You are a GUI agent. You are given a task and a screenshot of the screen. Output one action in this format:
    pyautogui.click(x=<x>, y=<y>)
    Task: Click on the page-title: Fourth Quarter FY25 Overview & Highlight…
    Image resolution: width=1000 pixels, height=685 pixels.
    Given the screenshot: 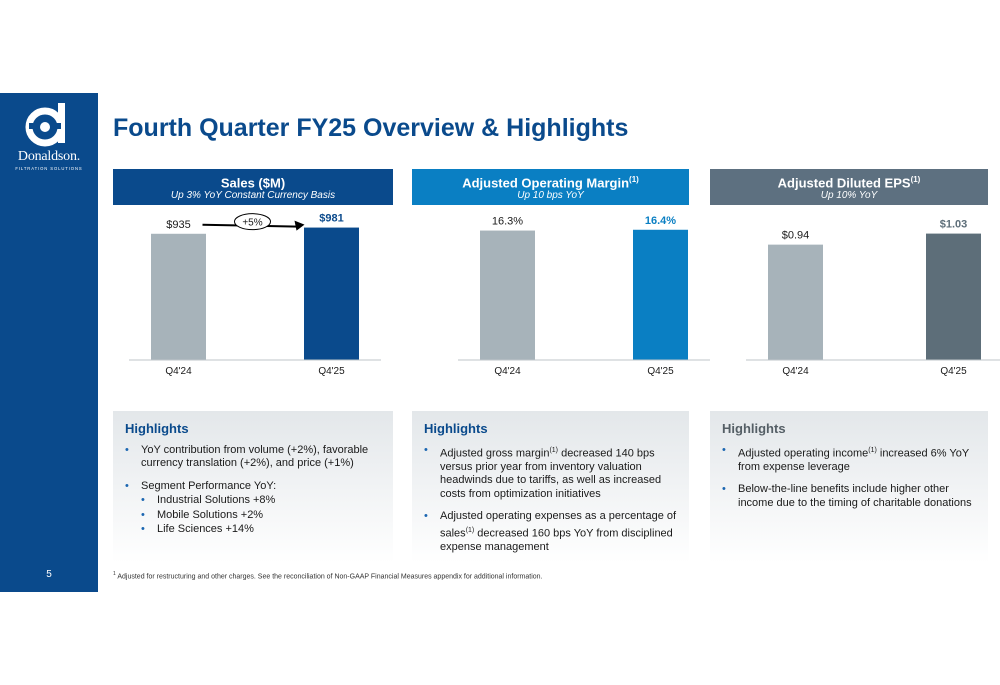 What is the action you would take?
    pyautogui.click(x=371, y=128)
    